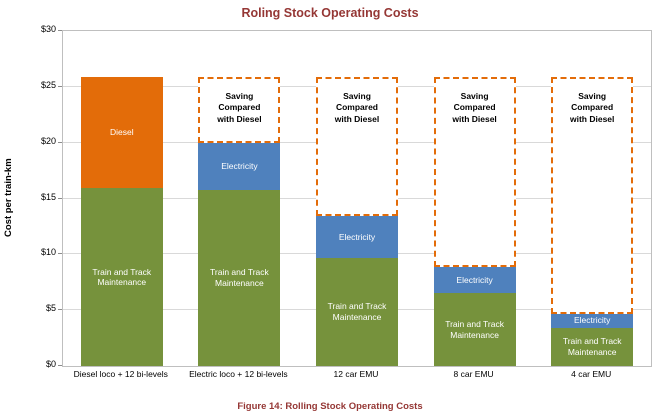 Image resolution: width=660 pixels, height=419 pixels. What do you see at coordinates (28, 209) in the screenshot?
I see `y-axis-ticks: $0 $5 $10 $15 $20 $25 $30` at bounding box center [28, 209].